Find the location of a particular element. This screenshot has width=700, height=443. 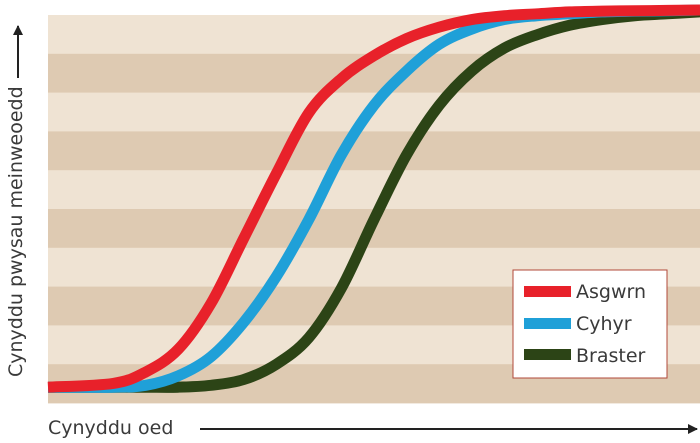

legend: Asgwrn Cyhyr Braster is located at coordinates (590, 324).